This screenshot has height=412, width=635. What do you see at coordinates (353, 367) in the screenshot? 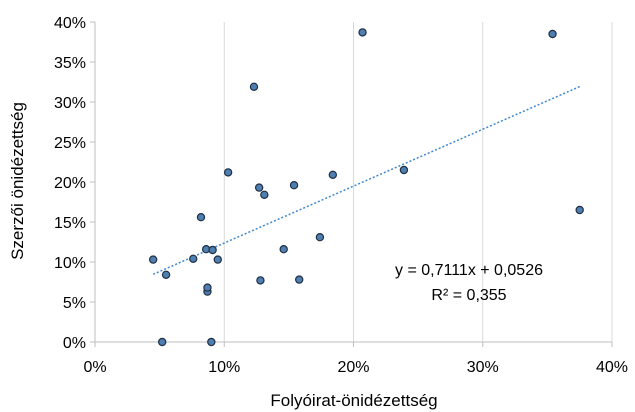
I see `x-tick-label: 20%` at bounding box center [353, 367].